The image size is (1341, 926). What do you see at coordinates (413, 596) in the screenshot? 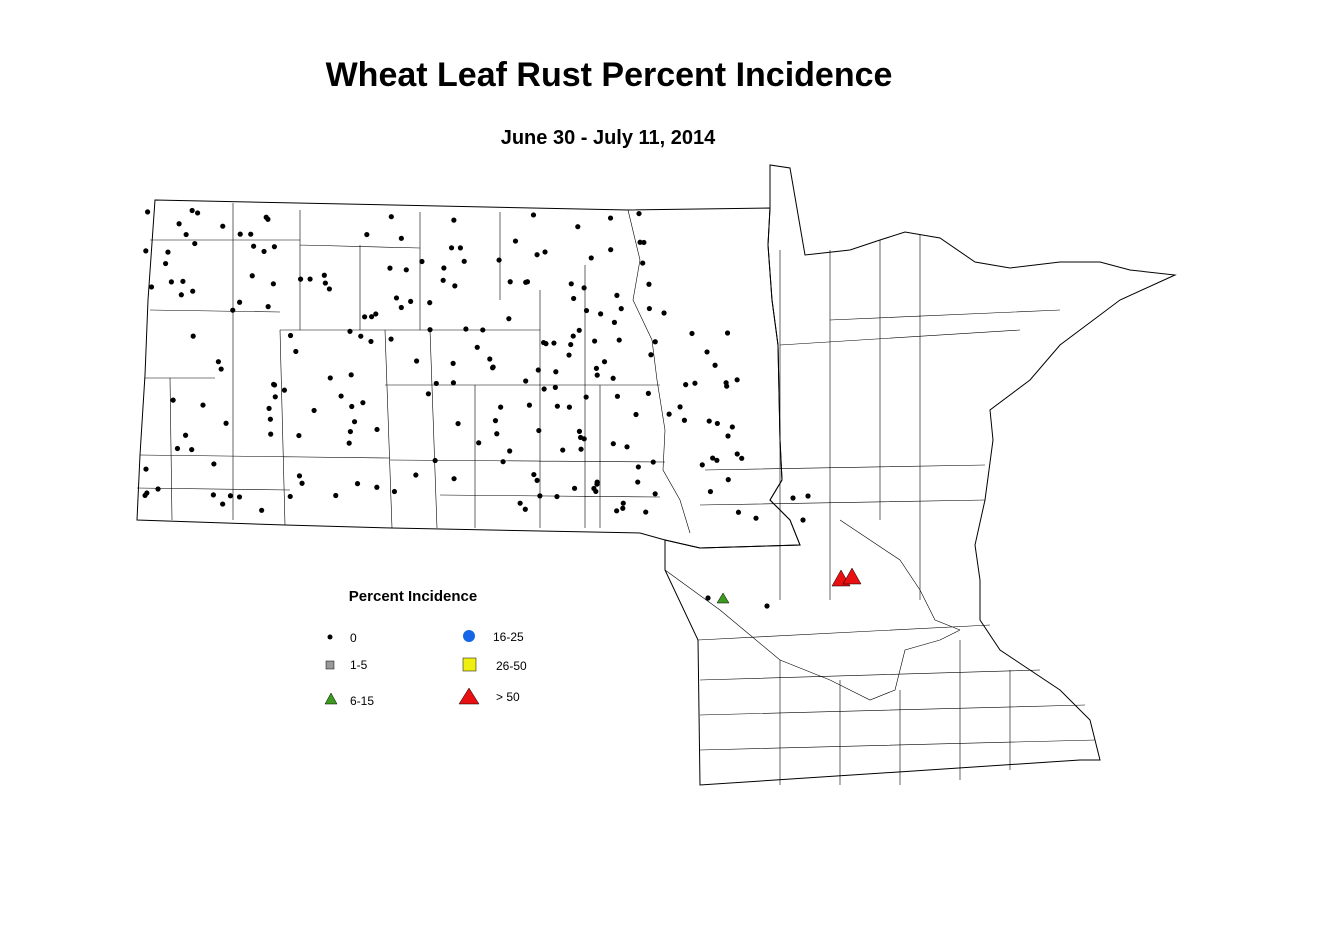
I see `legend-title: Percent Incidence` at bounding box center [413, 596].